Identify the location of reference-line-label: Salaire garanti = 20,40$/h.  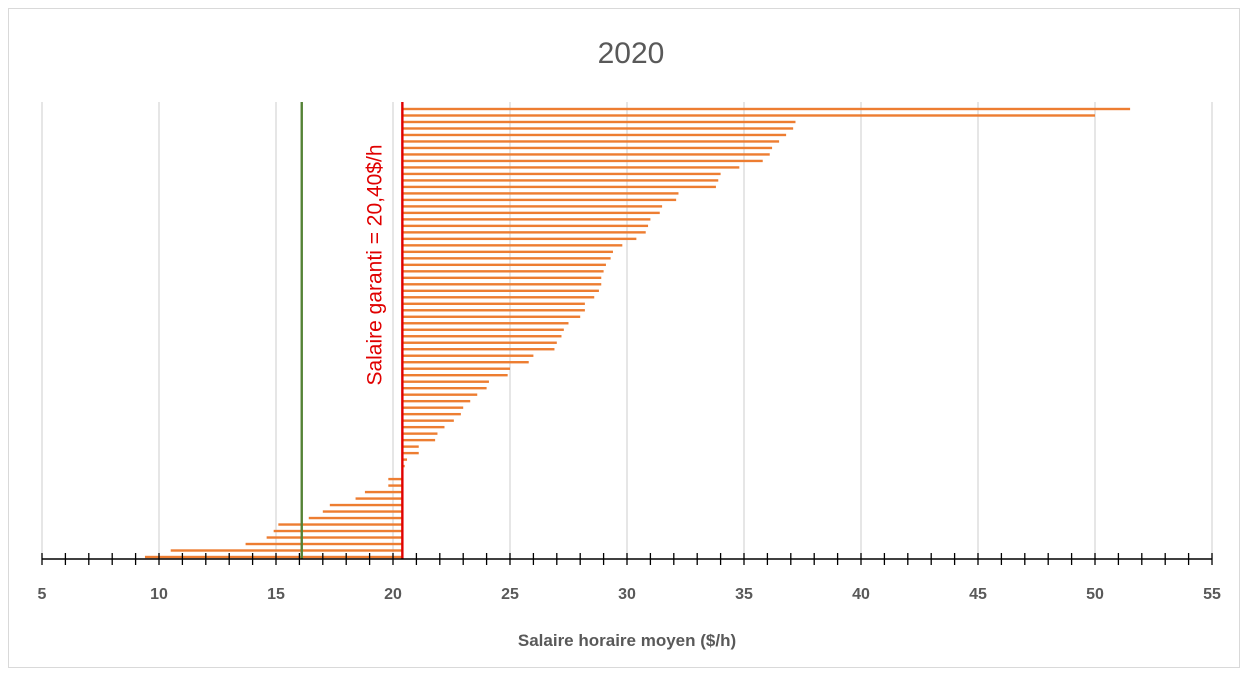
(374, 264).